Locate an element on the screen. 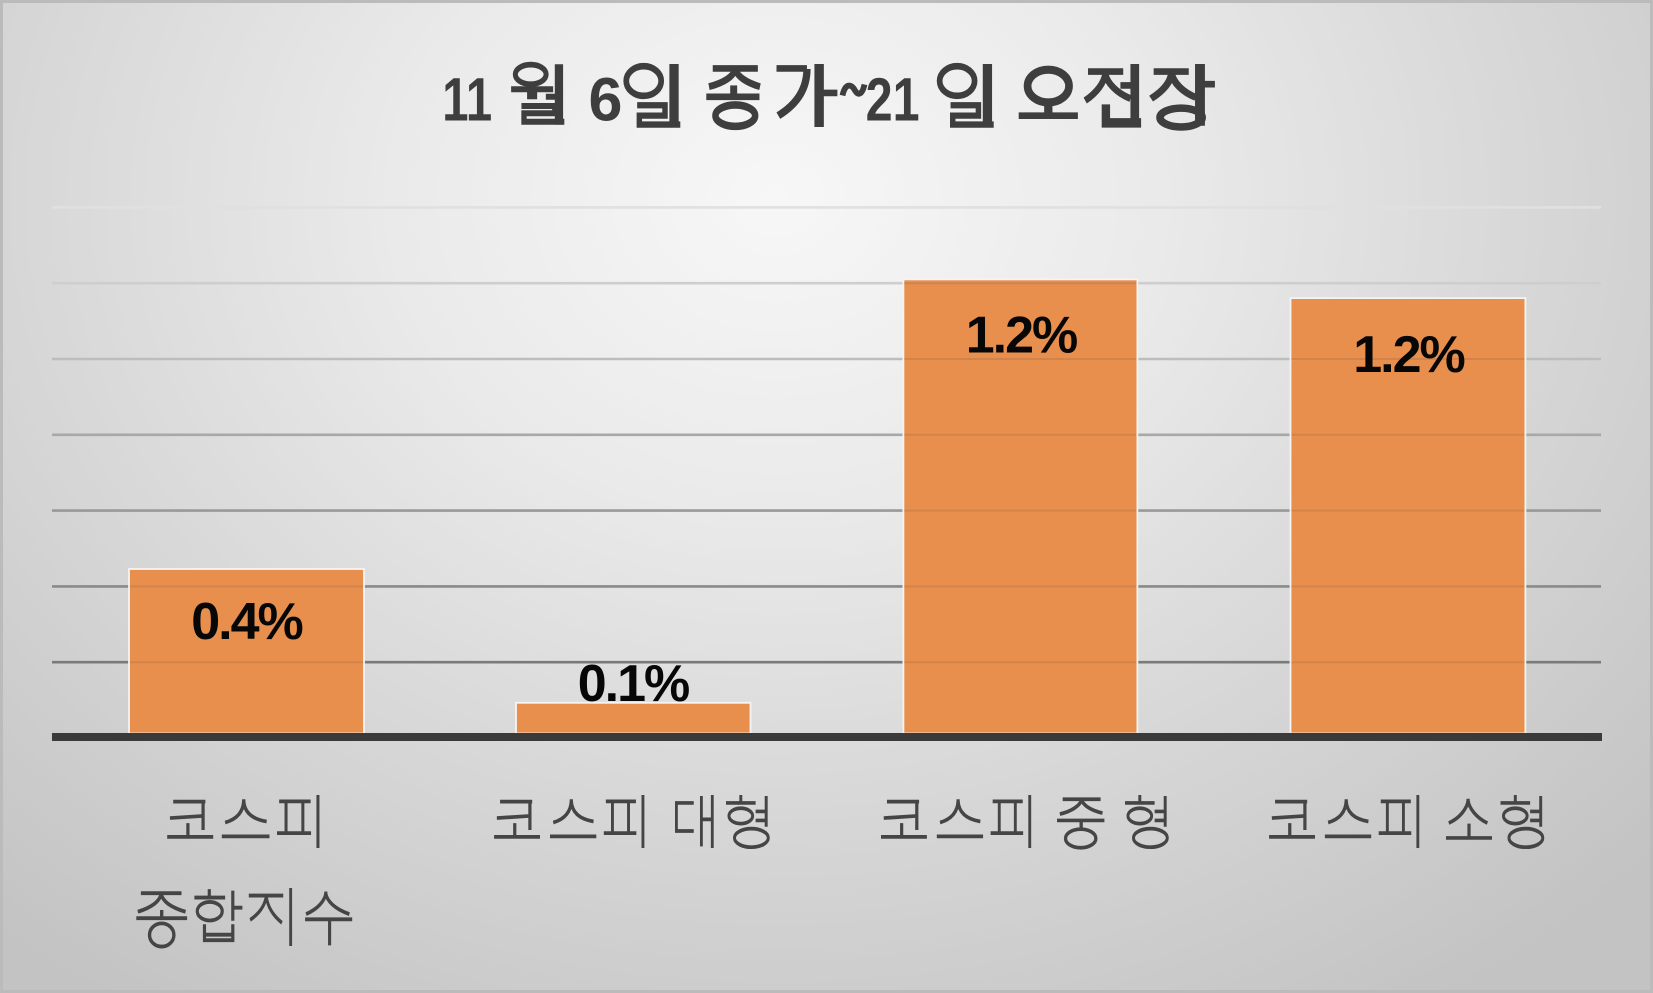 This screenshot has width=1653, height=993. svg-text: 0.4% is located at coordinates (246, 622).